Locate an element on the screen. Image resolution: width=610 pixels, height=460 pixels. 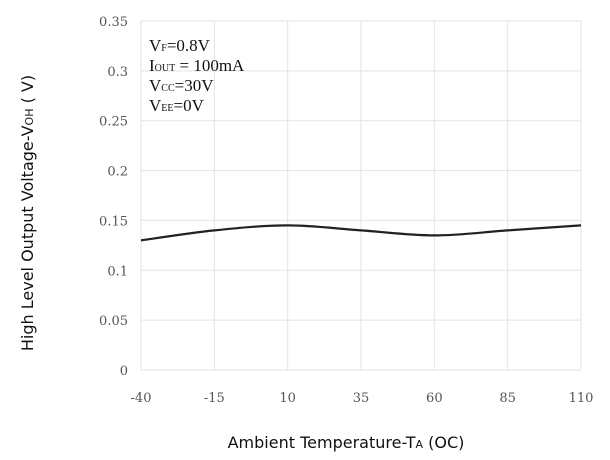
condition-text: VEE=0V is located at coordinates (177, 105).